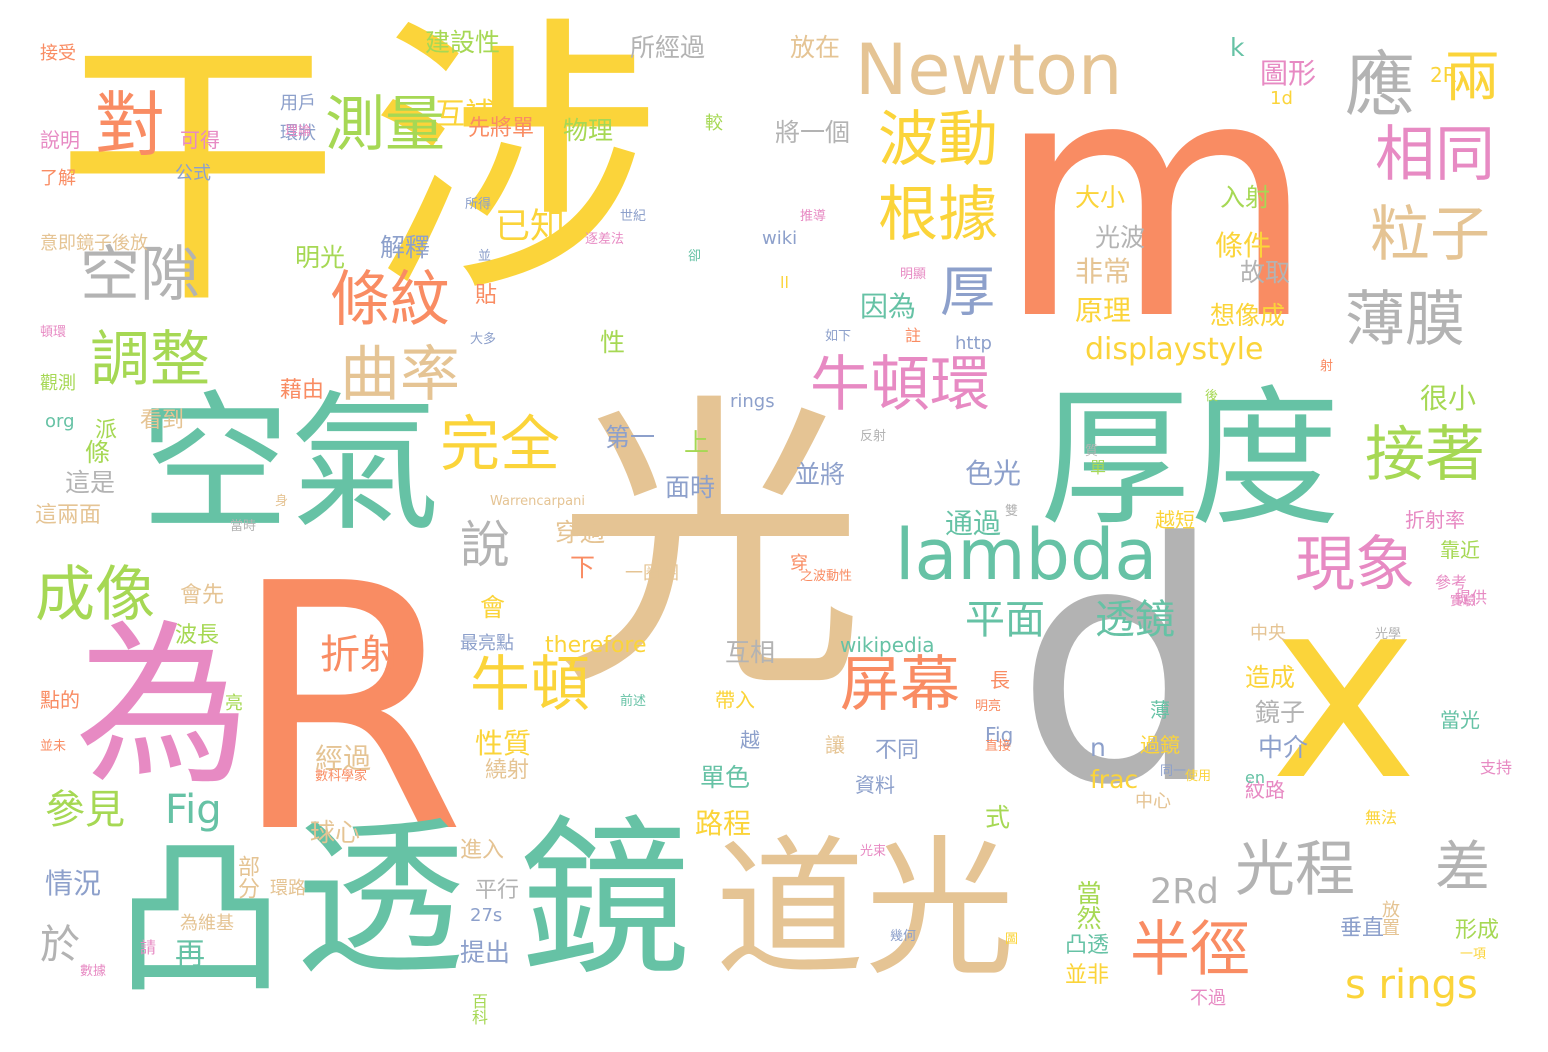 The image size is (1548, 1052). I want to click on cloud-word: 將一個, so click(813, 132).